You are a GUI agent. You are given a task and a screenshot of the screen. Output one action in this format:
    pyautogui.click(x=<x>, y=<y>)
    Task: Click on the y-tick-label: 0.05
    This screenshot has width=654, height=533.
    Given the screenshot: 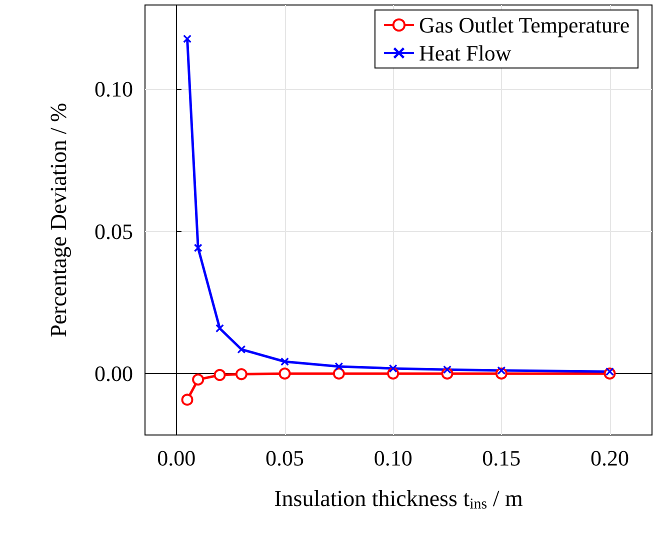 What is the action you would take?
    pyautogui.click(x=113, y=231)
    